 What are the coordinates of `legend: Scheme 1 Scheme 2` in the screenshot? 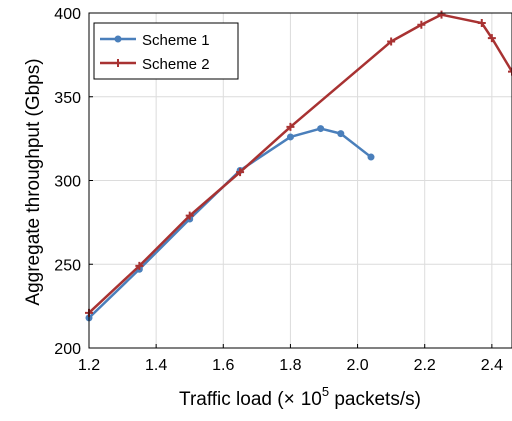 It's located at (166, 51).